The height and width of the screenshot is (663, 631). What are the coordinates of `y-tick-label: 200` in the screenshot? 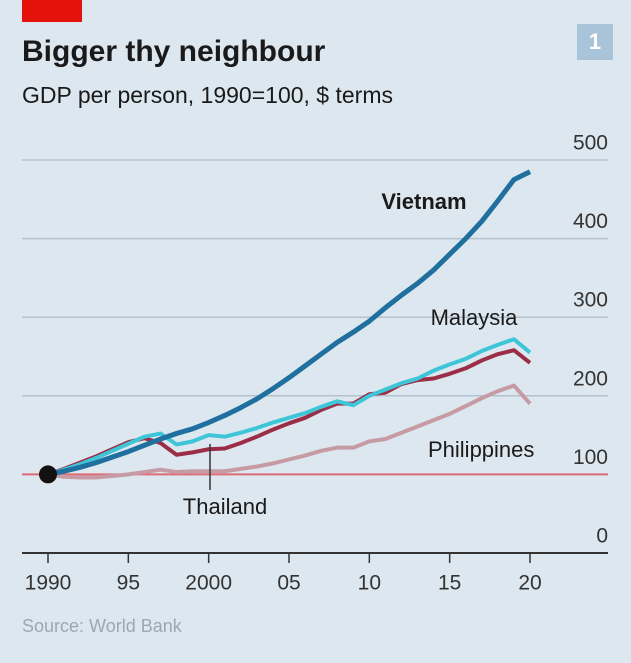 It's located at (590, 378).